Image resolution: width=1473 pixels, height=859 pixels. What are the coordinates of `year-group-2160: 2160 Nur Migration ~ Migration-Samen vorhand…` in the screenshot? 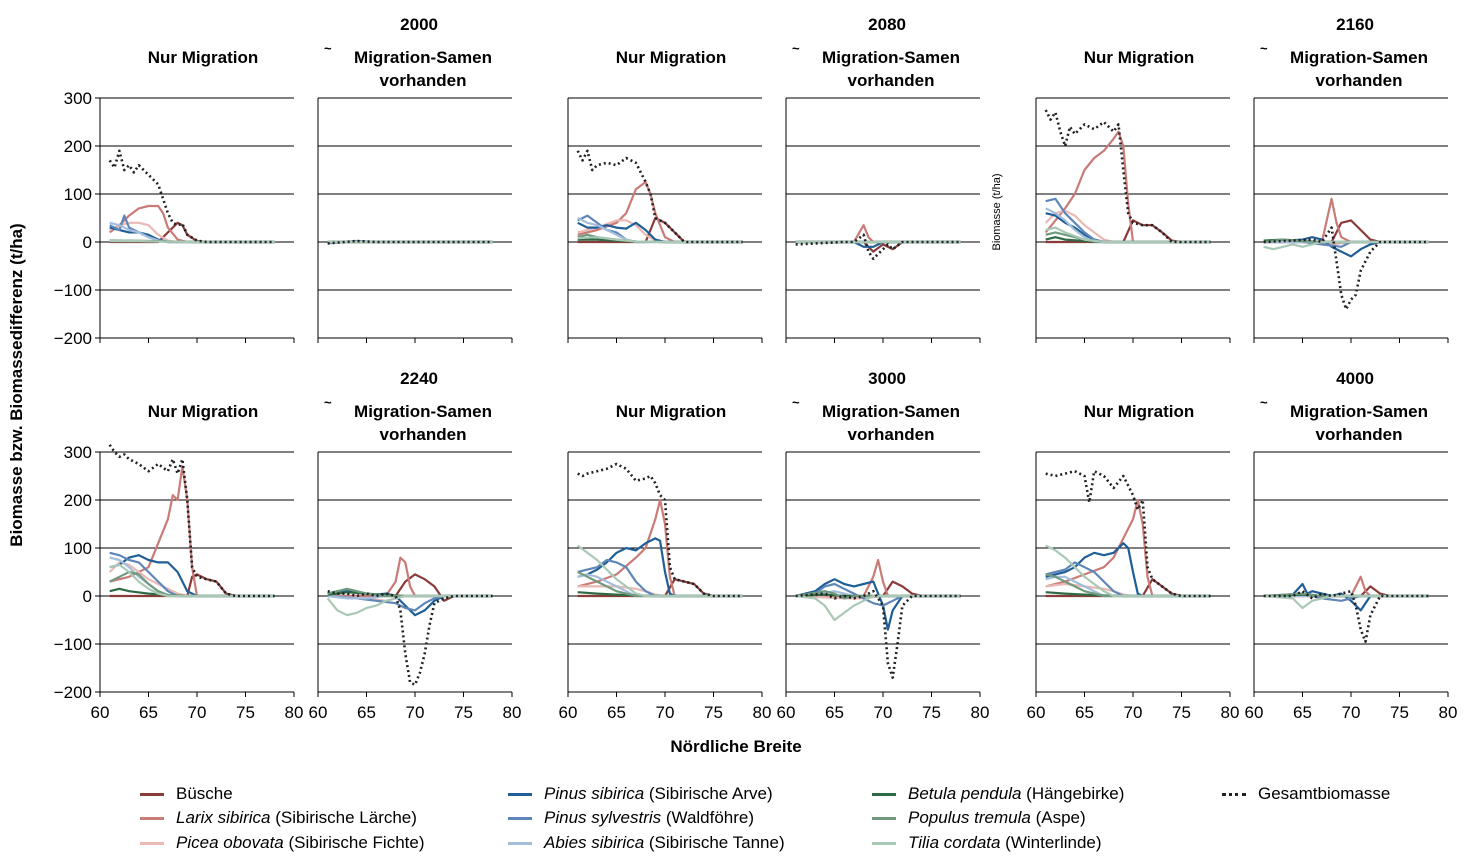 It's located at (1242, 179).